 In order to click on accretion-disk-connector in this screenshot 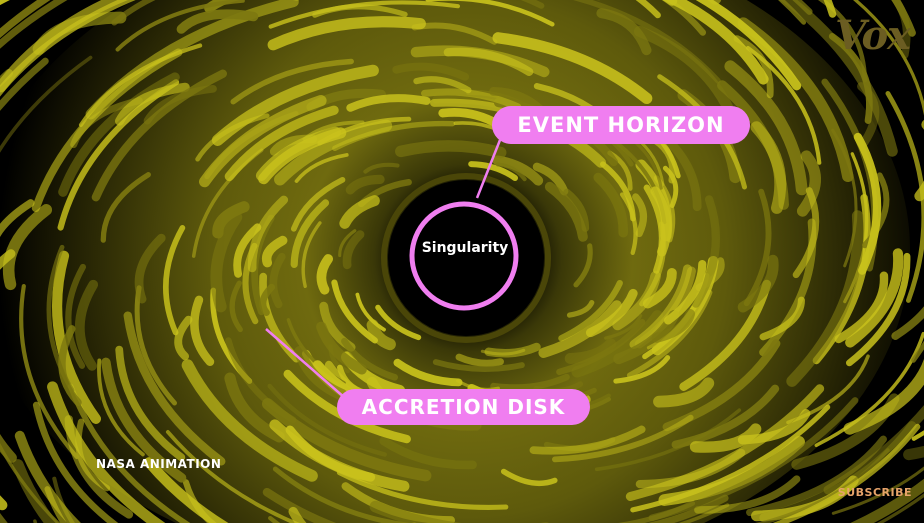, I will do `click(305, 363)`.